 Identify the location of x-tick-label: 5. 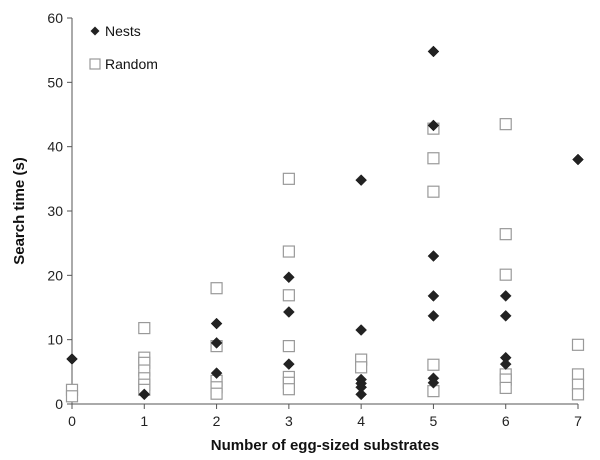
(434, 421).